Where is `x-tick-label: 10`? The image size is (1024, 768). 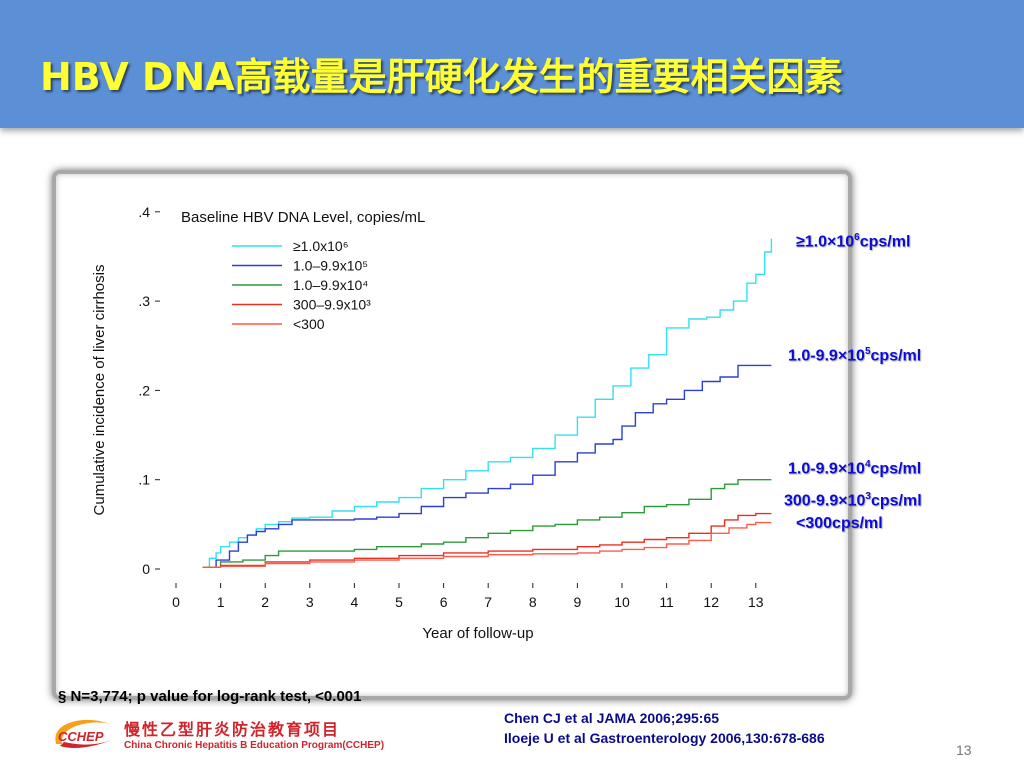
x-tick-label: 10 is located at coordinates (622, 602).